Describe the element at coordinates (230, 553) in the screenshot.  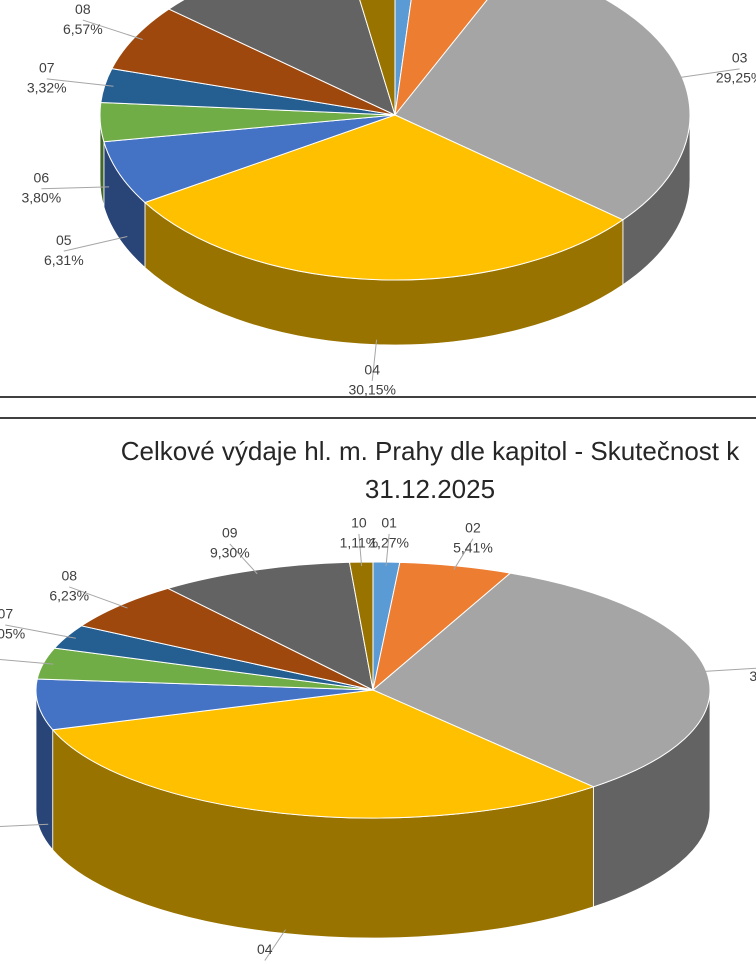
I see `value-label: 9,30%` at that location.